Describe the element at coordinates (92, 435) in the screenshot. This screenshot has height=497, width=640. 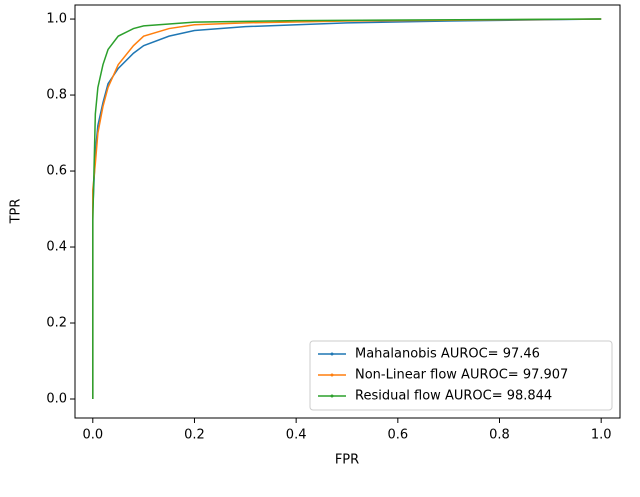
I see `x-tick-label: 0.0` at that location.